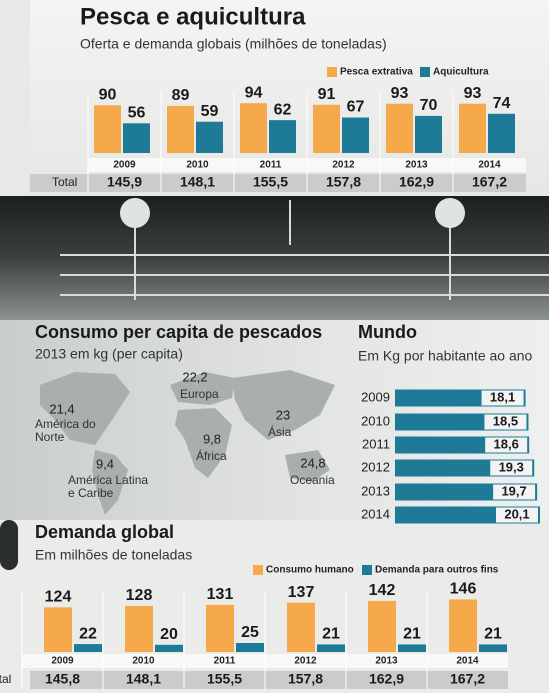 This screenshot has width=549, height=693. What do you see at coordinates (356, 107) in the screenshot?
I see `data-label: 67` at bounding box center [356, 107].